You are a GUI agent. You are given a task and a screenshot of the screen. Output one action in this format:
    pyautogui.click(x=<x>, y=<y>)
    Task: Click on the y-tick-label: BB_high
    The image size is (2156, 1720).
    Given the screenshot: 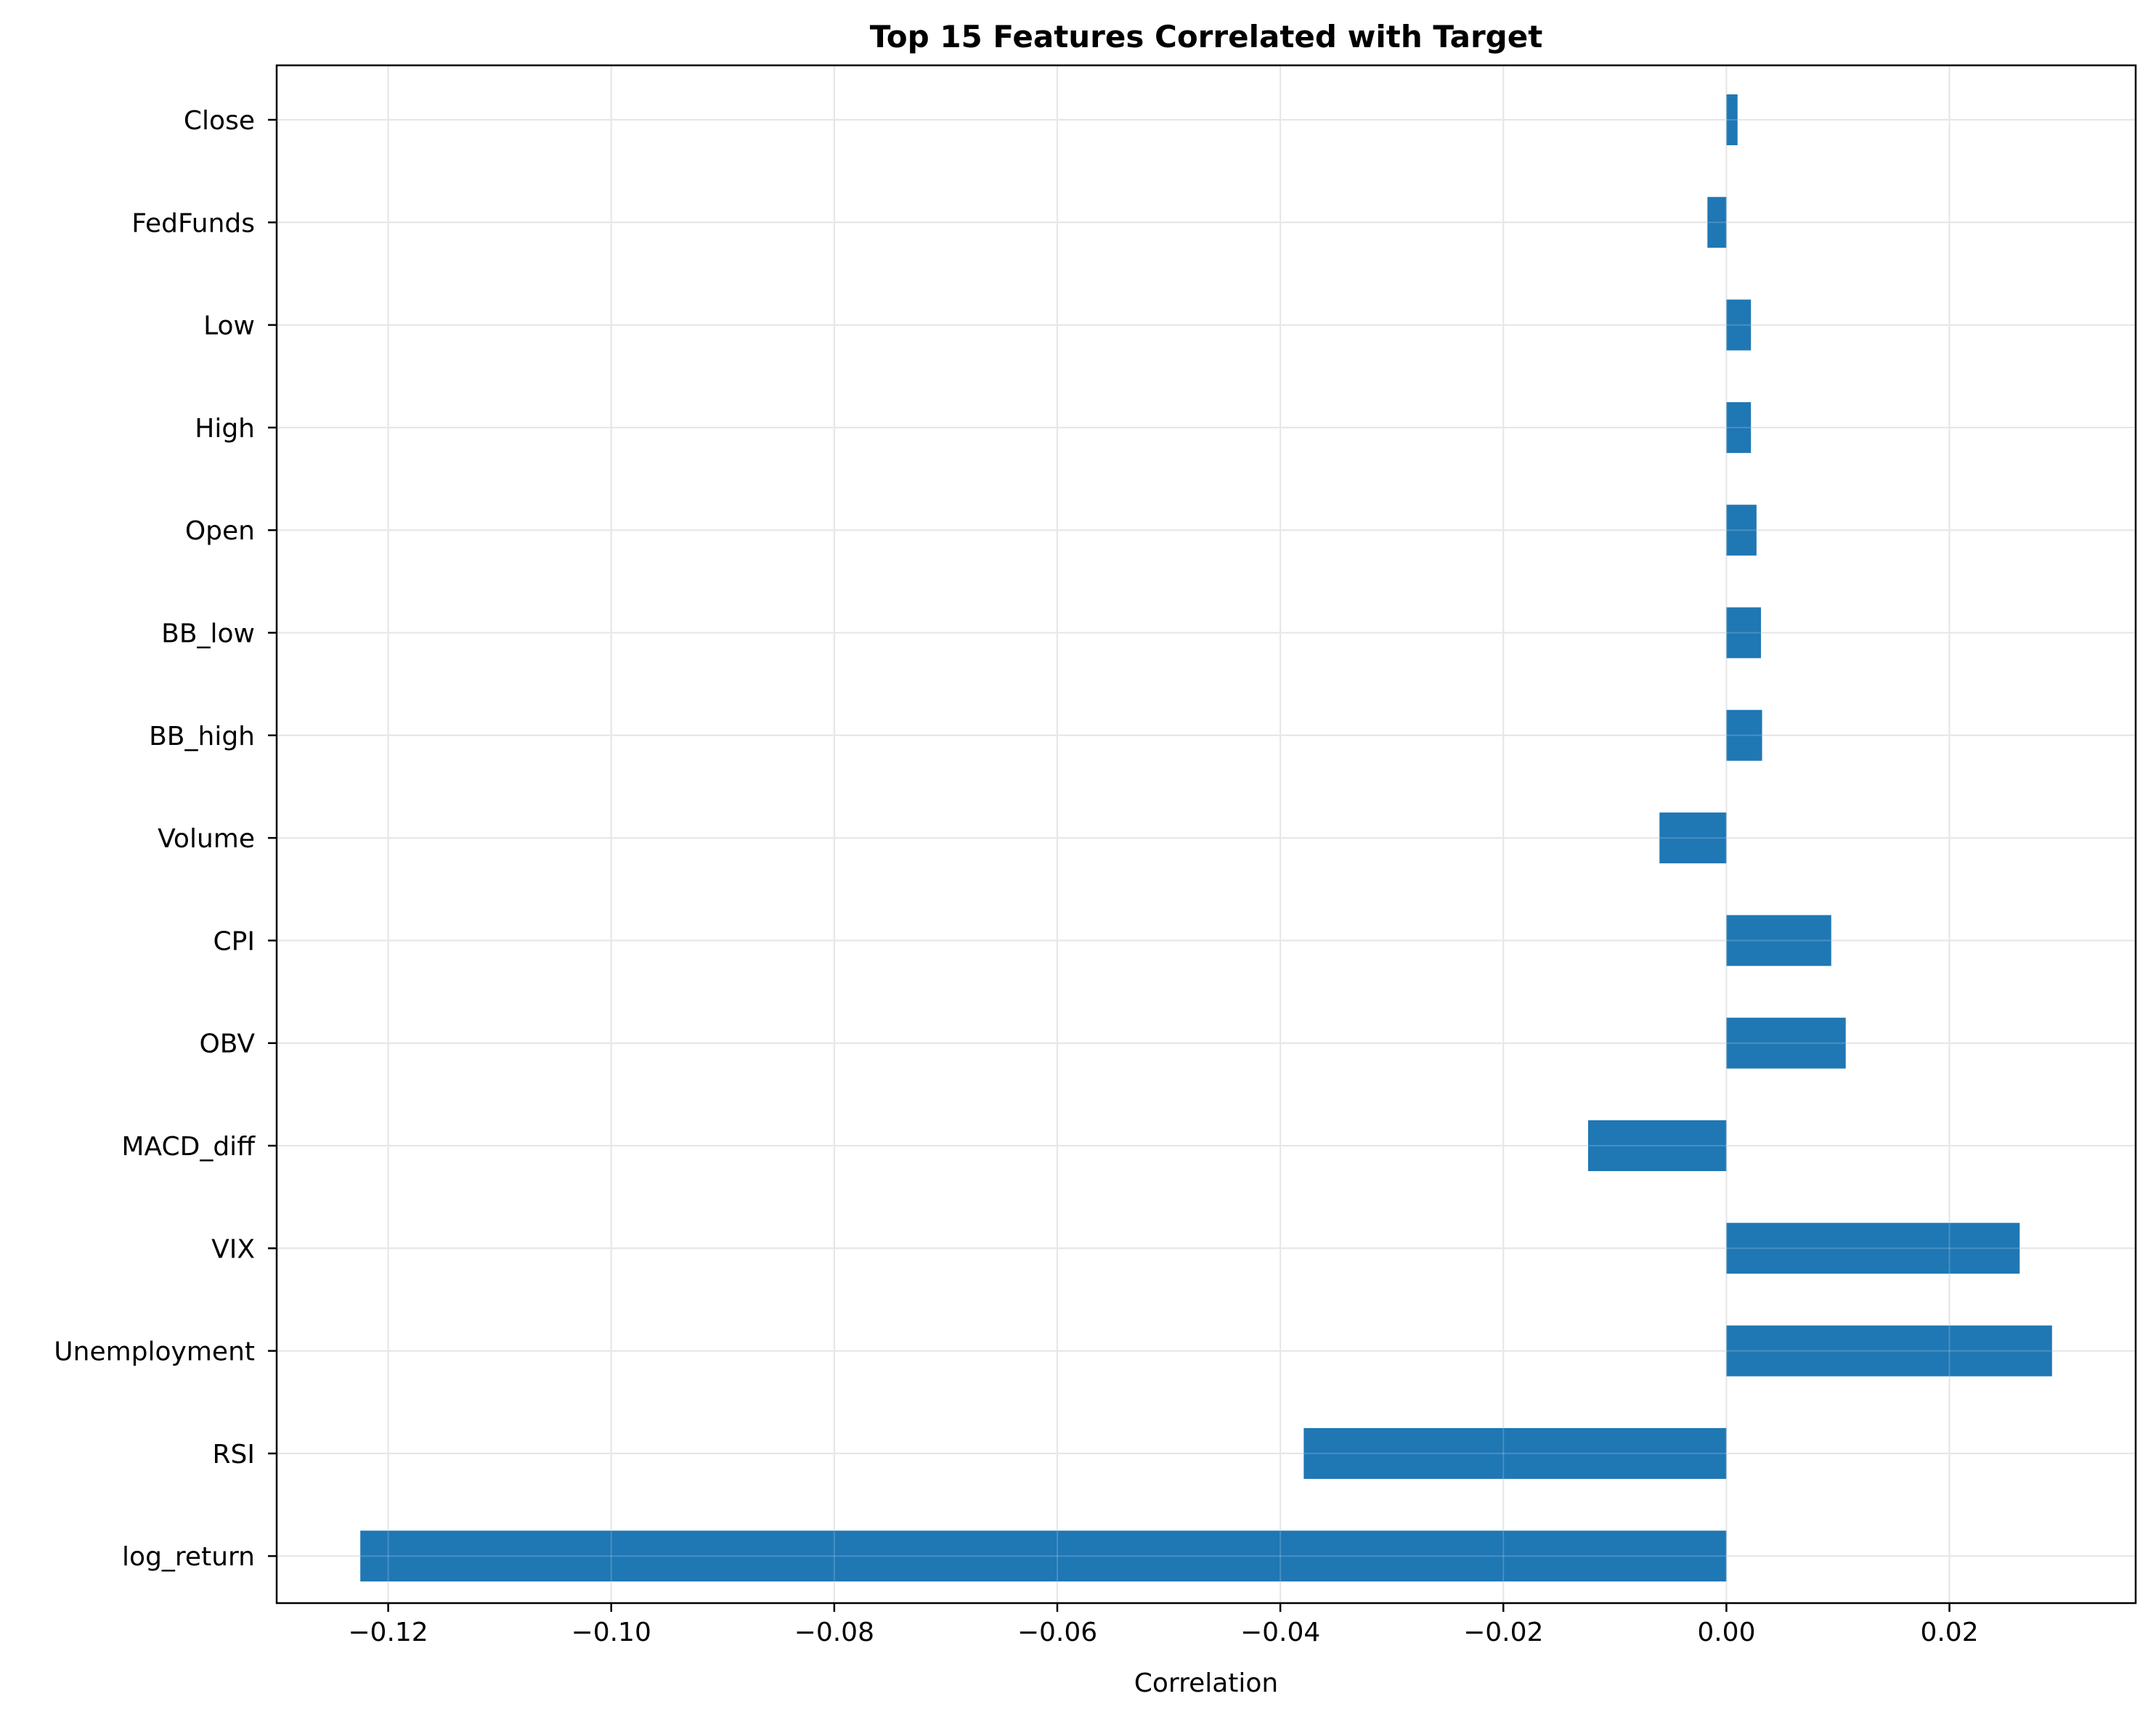 What is the action you would take?
    pyautogui.click(x=202, y=736)
    